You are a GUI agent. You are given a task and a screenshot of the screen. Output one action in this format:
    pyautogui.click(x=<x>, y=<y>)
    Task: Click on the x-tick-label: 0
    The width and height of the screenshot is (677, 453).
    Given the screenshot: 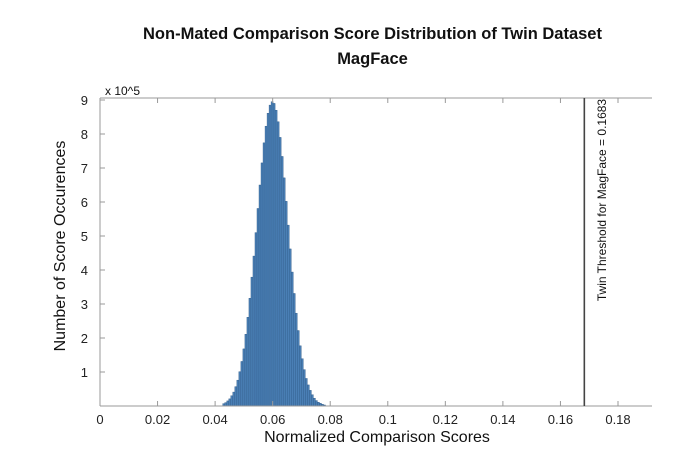 What is the action you would take?
    pyautogui.click(x=99, y=419)
    